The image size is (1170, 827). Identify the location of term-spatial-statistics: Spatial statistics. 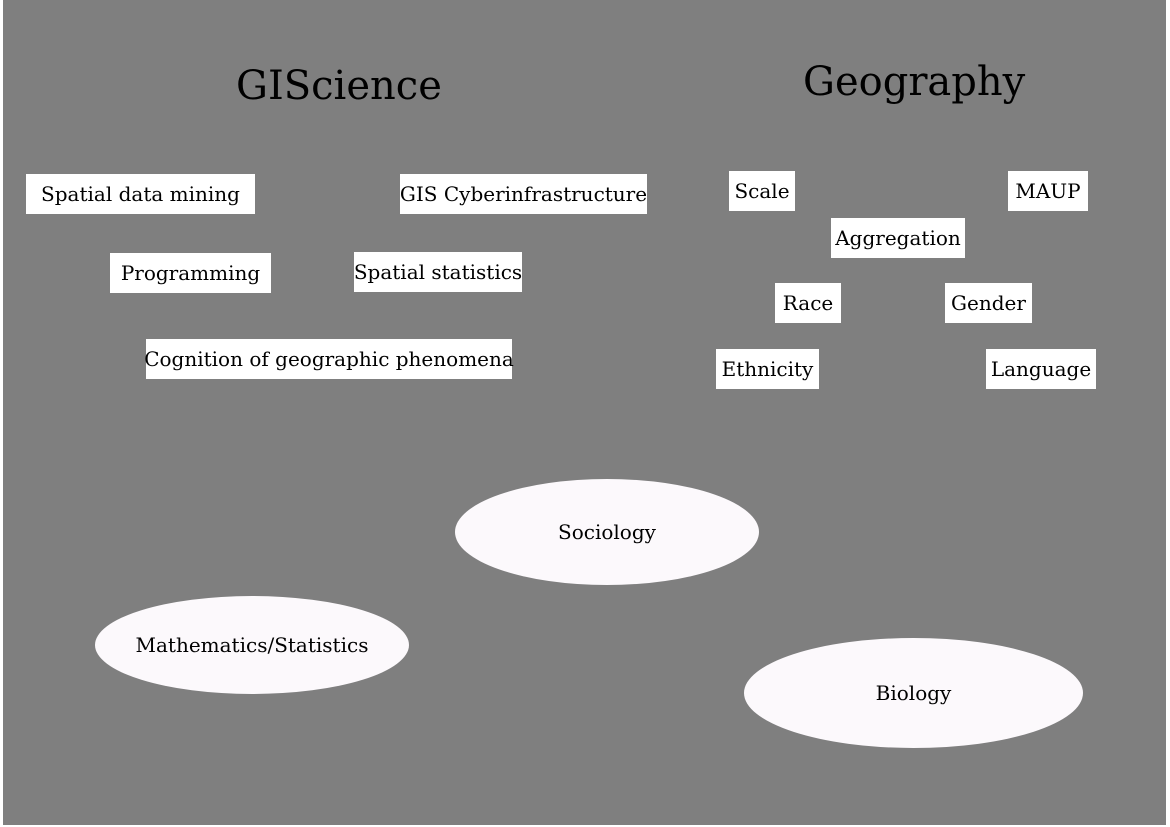
(438, 272).